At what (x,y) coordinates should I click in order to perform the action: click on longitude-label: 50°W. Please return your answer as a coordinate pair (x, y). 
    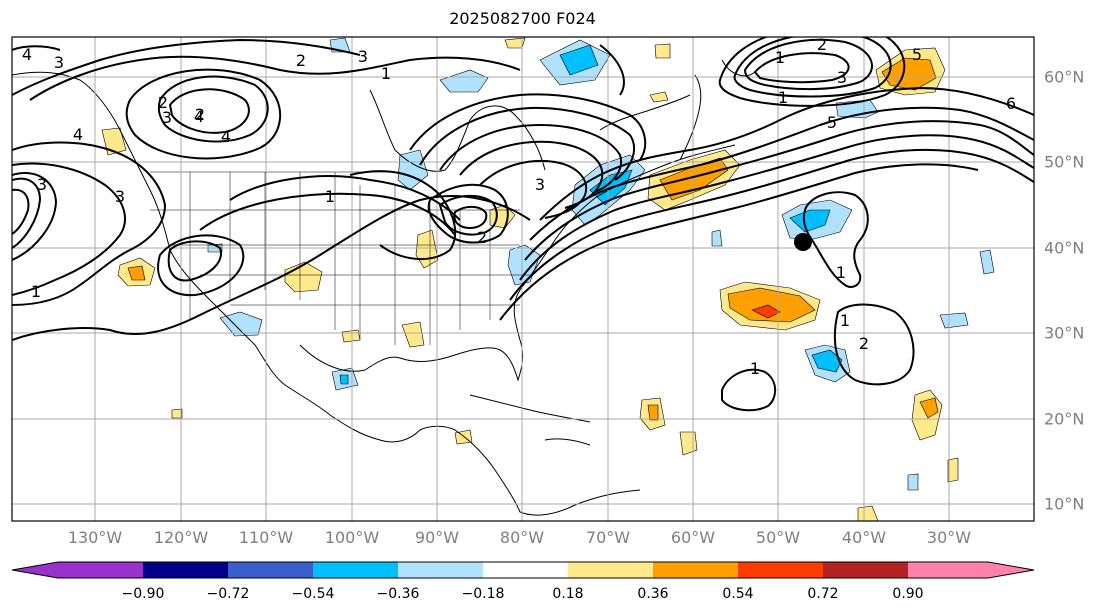
    Looking at the image, I should click on (778, 537).